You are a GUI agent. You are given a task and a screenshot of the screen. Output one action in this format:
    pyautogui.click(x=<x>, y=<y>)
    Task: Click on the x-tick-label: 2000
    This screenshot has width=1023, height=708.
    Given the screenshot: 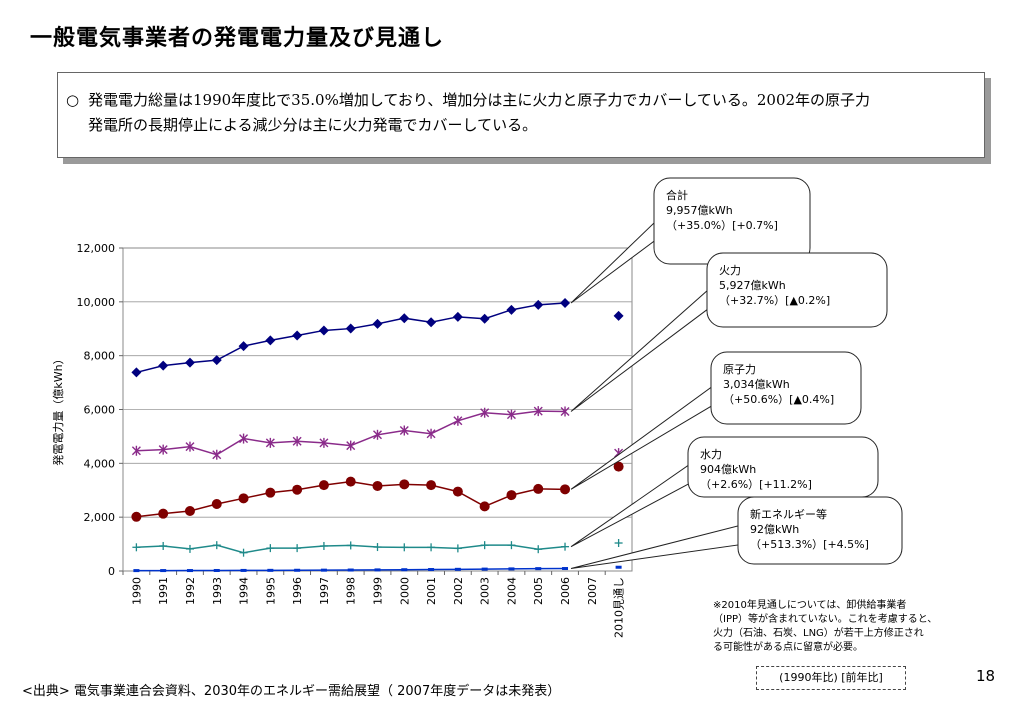 What is the action you would take?
    pyautogui.click(x=404, y=591)
    